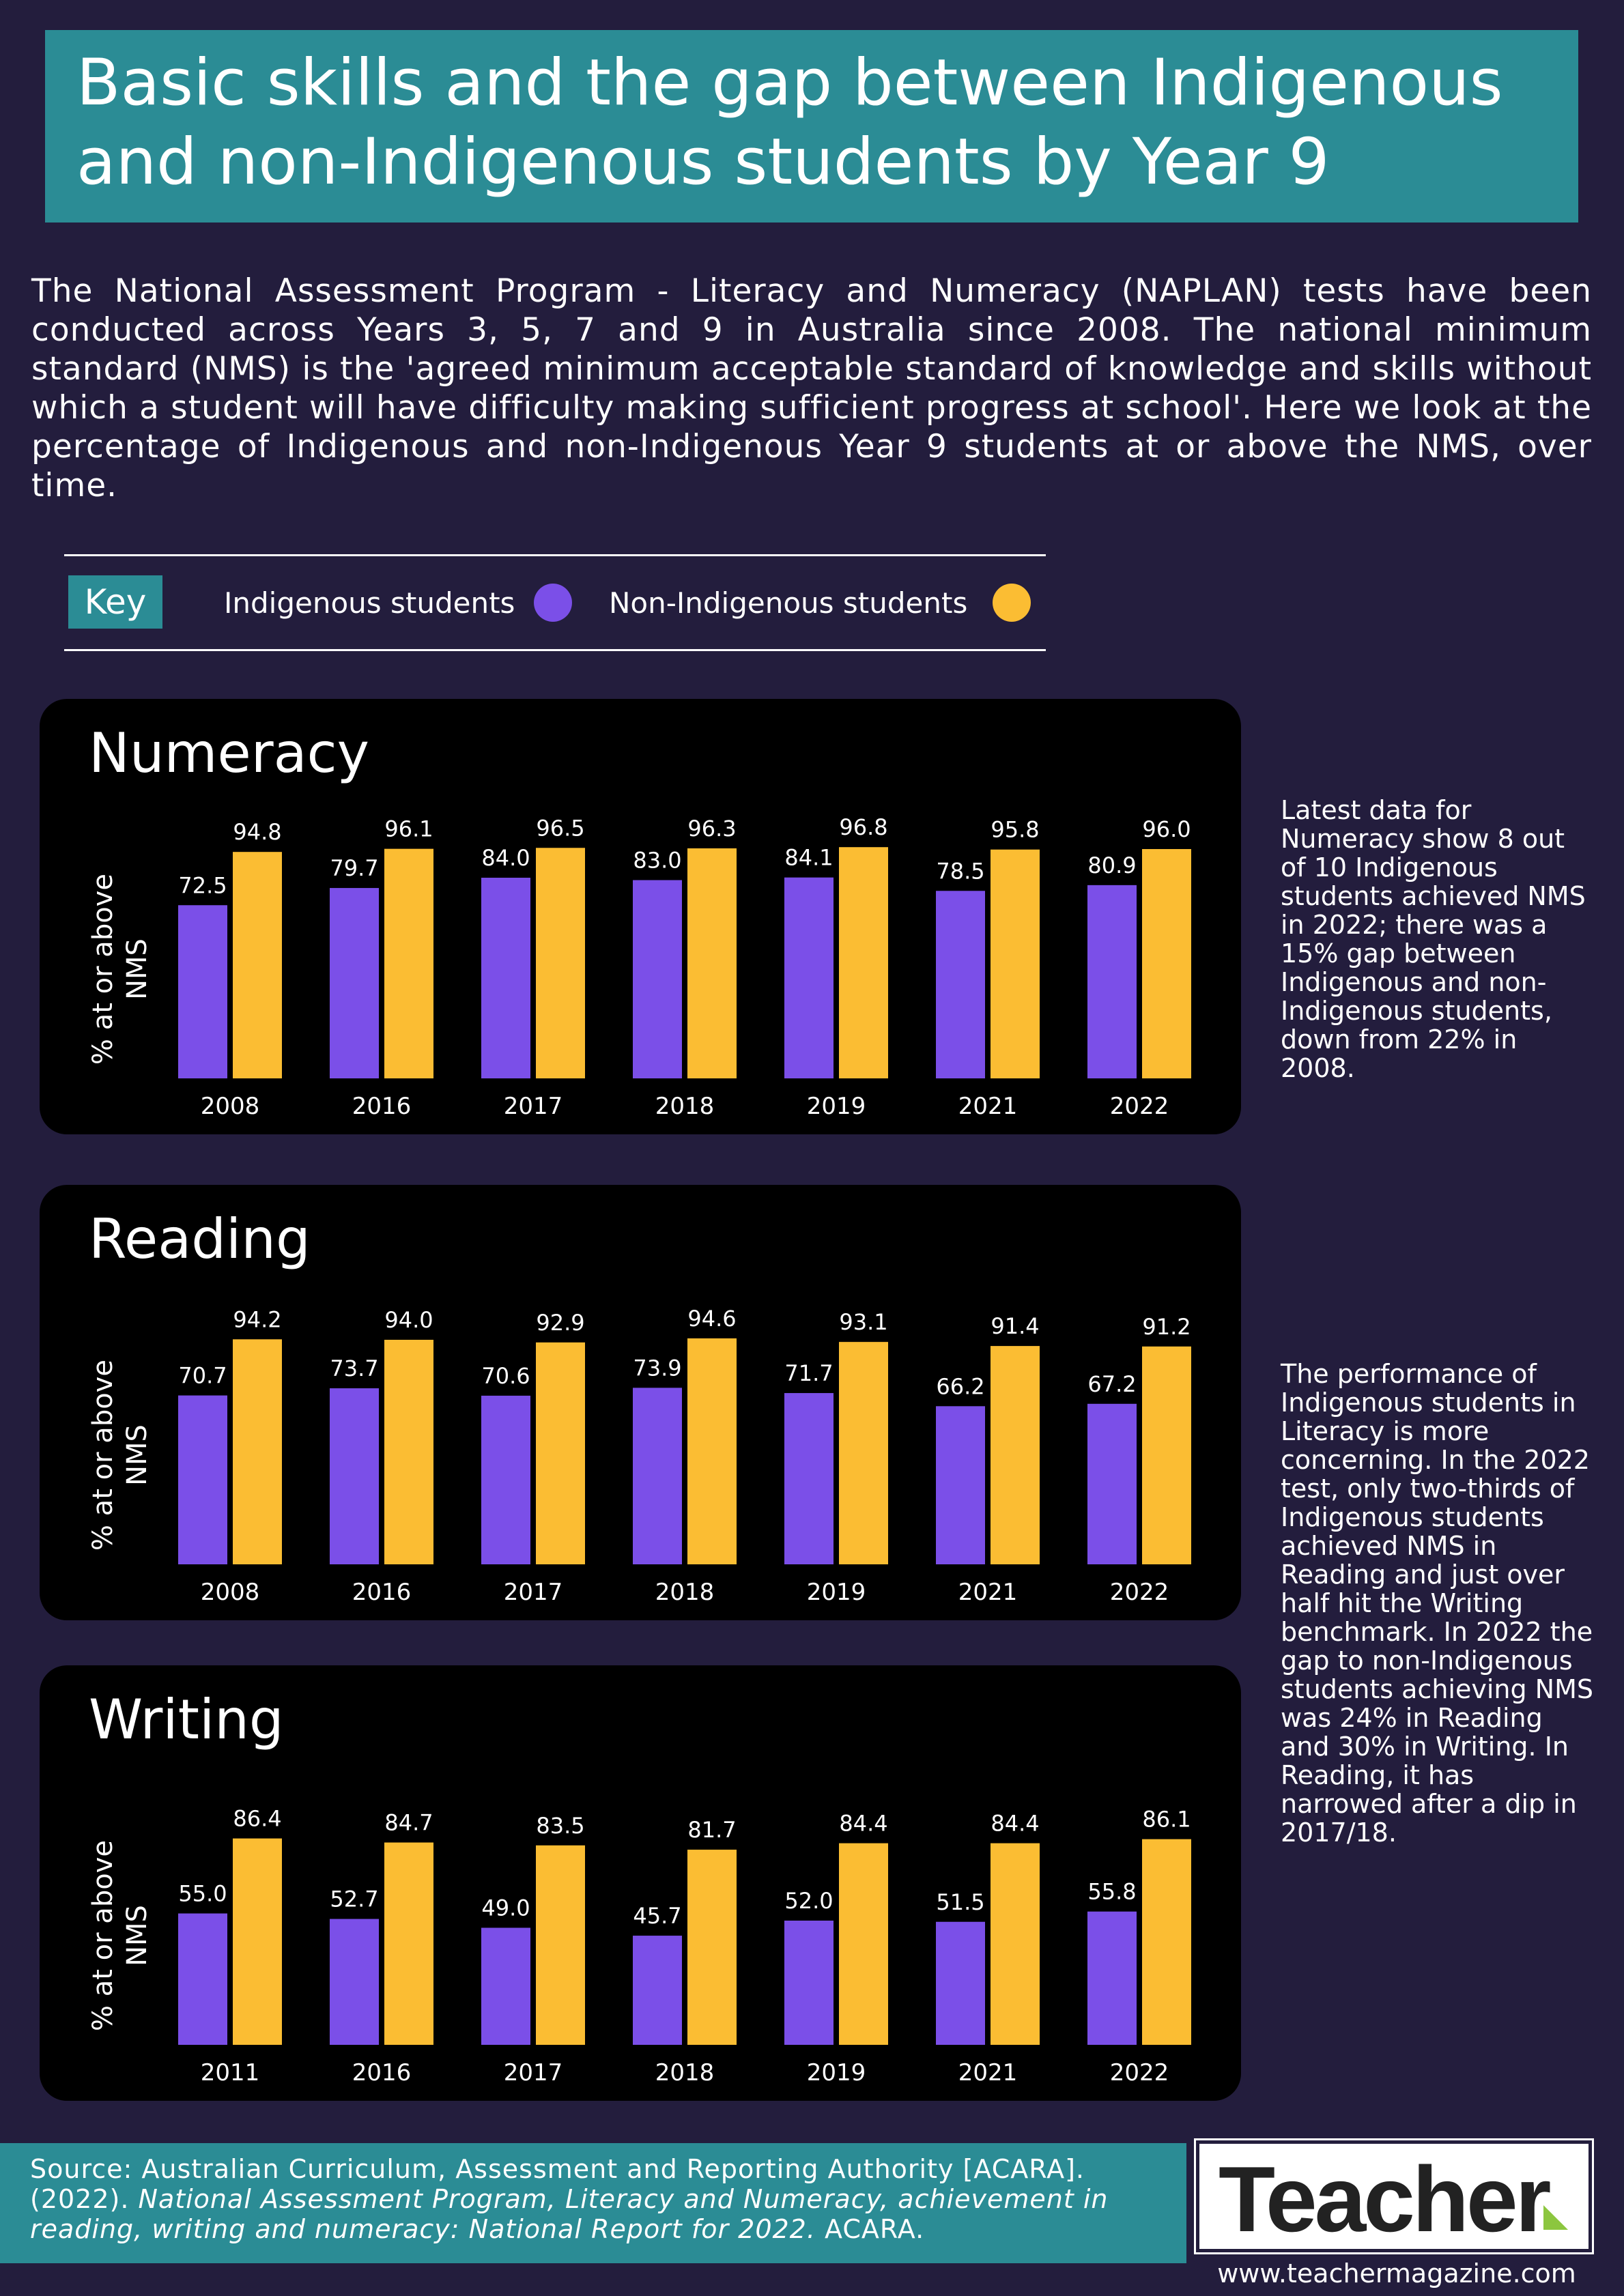  Describe the element at coordinates (560, 1453) in the screenshot. I see `reading-bar-non-indigenous-2017` at that location.